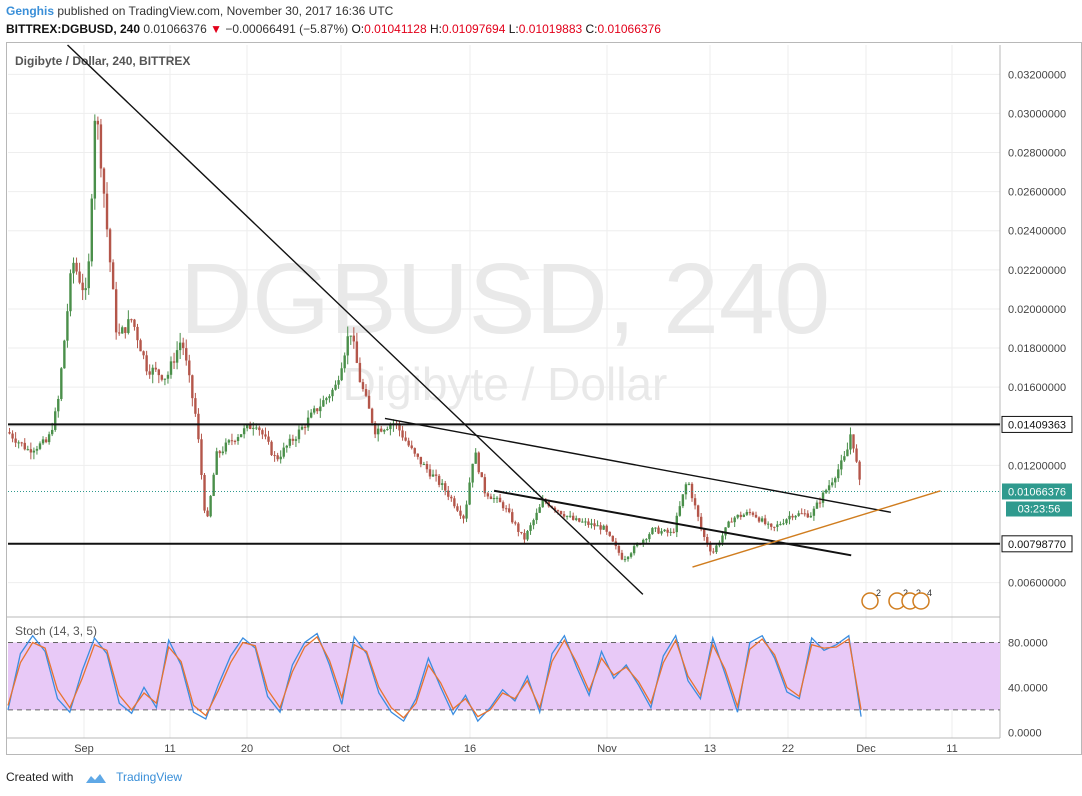 This screenshot has width=1082, height=796. I want to click on author-name: Genghis, so click(30, 11).